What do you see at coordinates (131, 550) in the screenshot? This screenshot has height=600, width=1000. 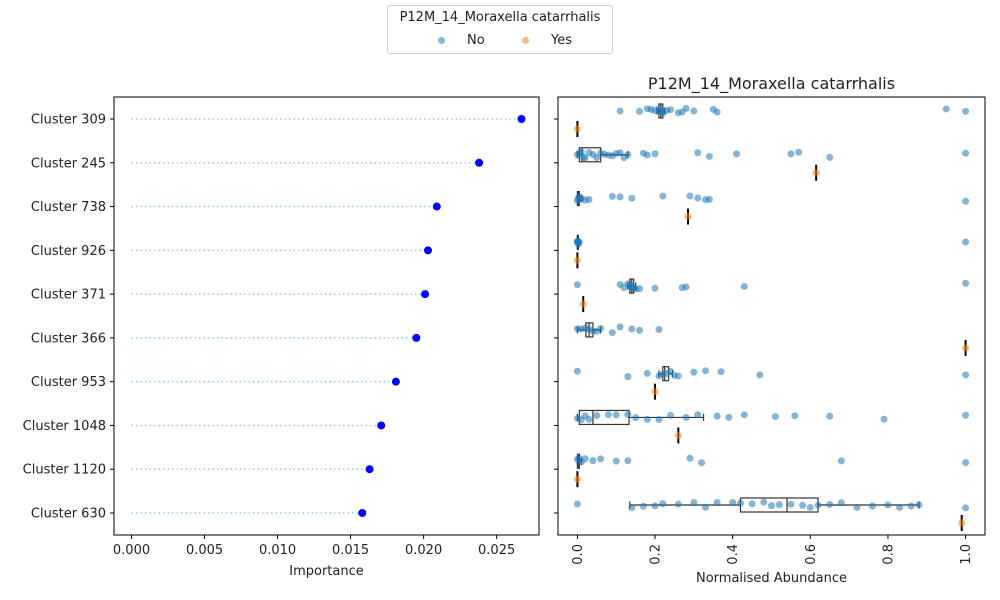 I see `x-tick-label: 0.000` at bounding box center [131, 550].